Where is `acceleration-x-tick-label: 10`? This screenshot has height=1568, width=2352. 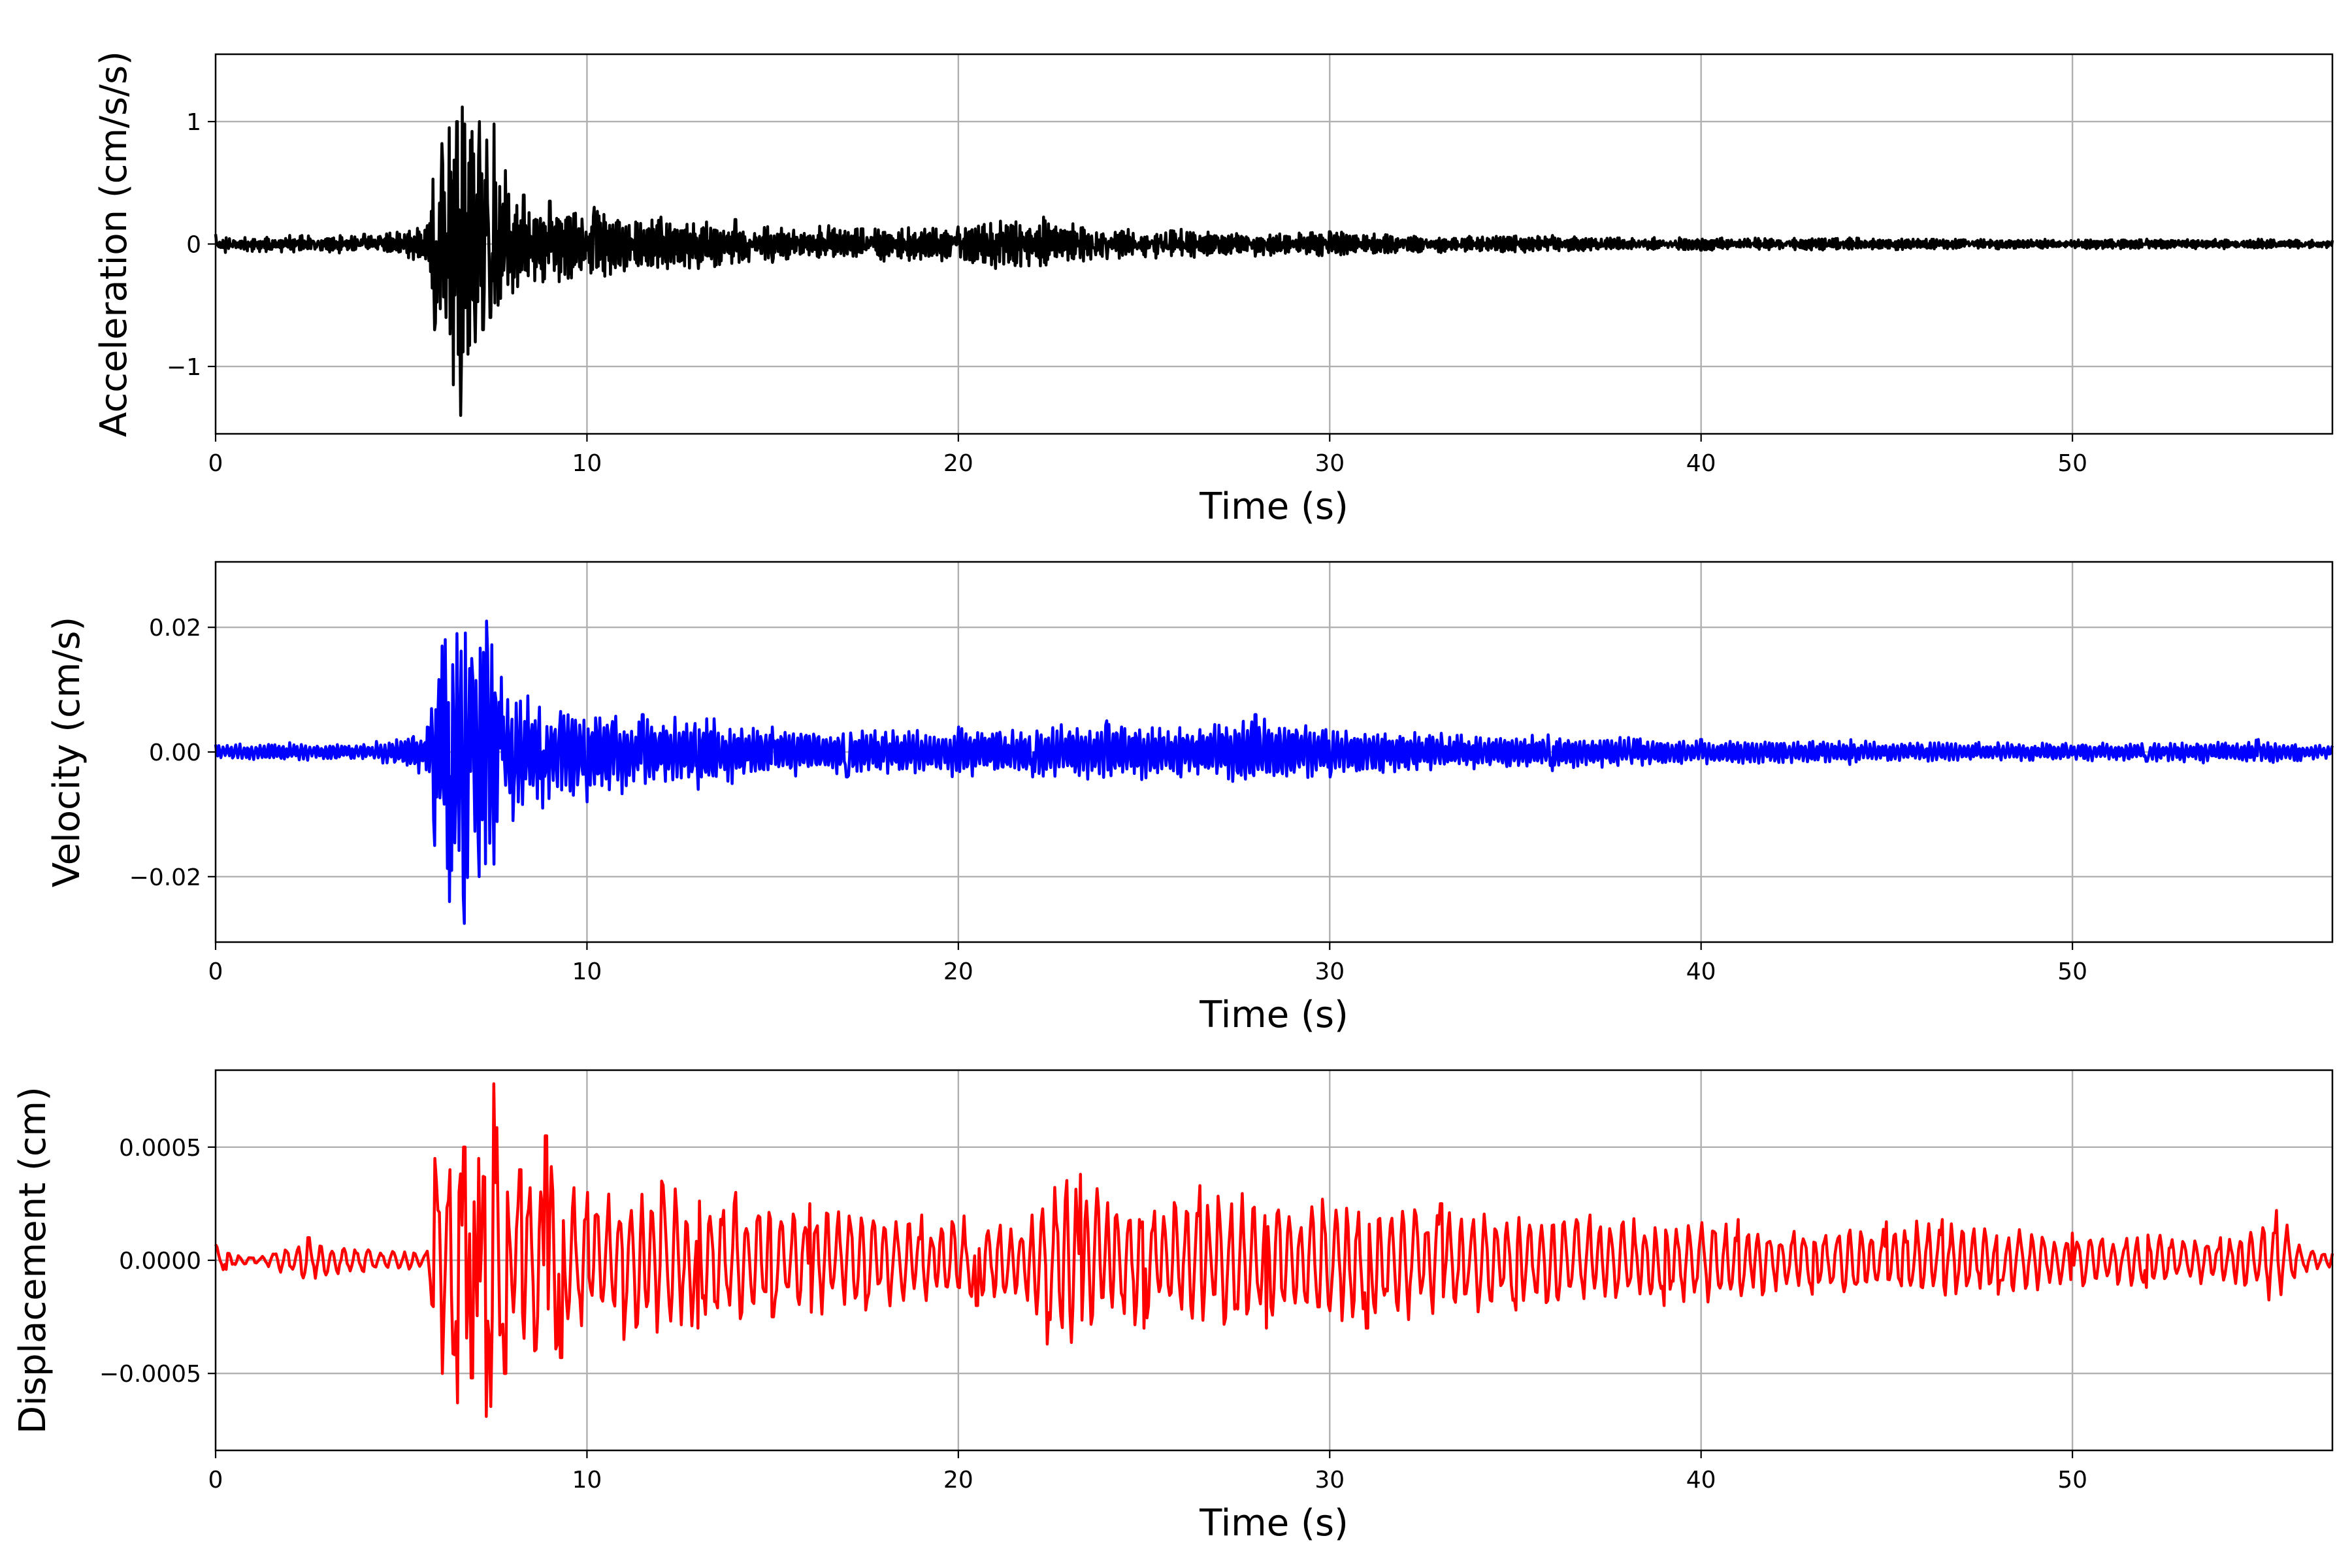 acceleration-x-tick-label: 10 is located at coordinates (587, 463).